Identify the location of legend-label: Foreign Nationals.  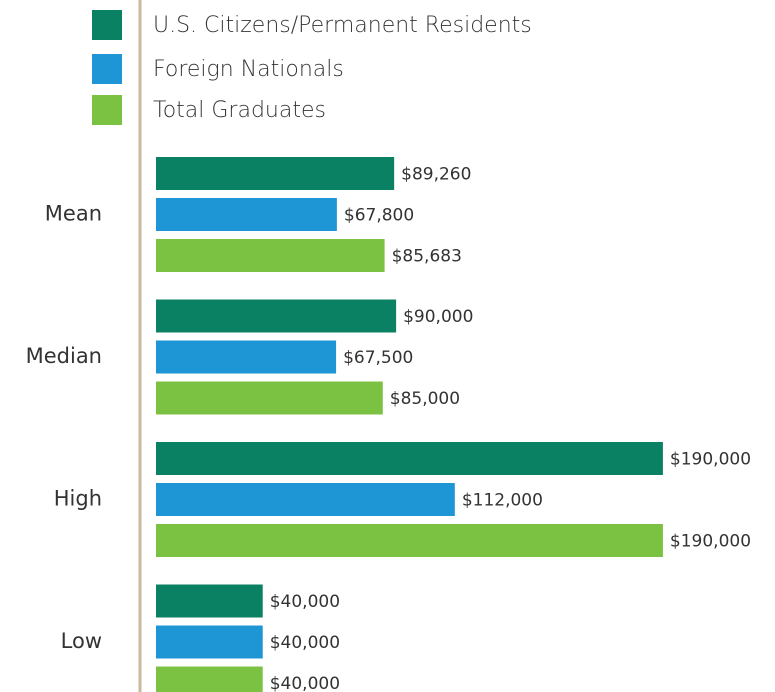
(248, 69).